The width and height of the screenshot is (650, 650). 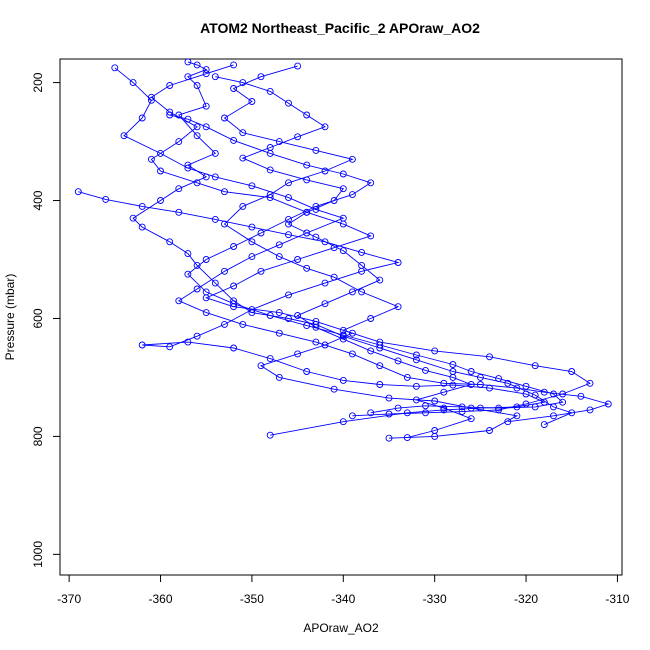 I want to click on x-tick-label: -320, so click(x=526, y=599).